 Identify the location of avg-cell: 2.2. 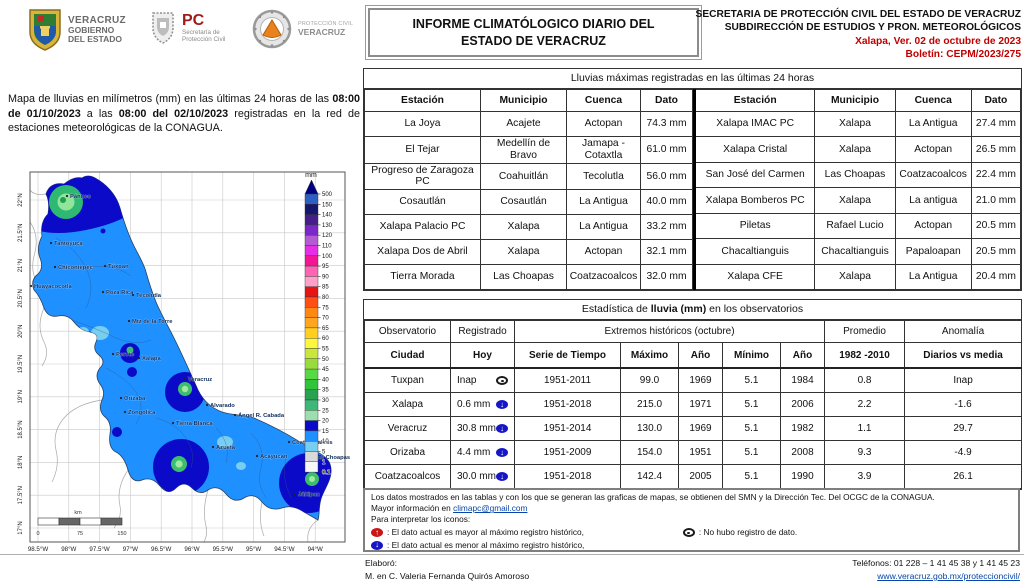
(865, 404).